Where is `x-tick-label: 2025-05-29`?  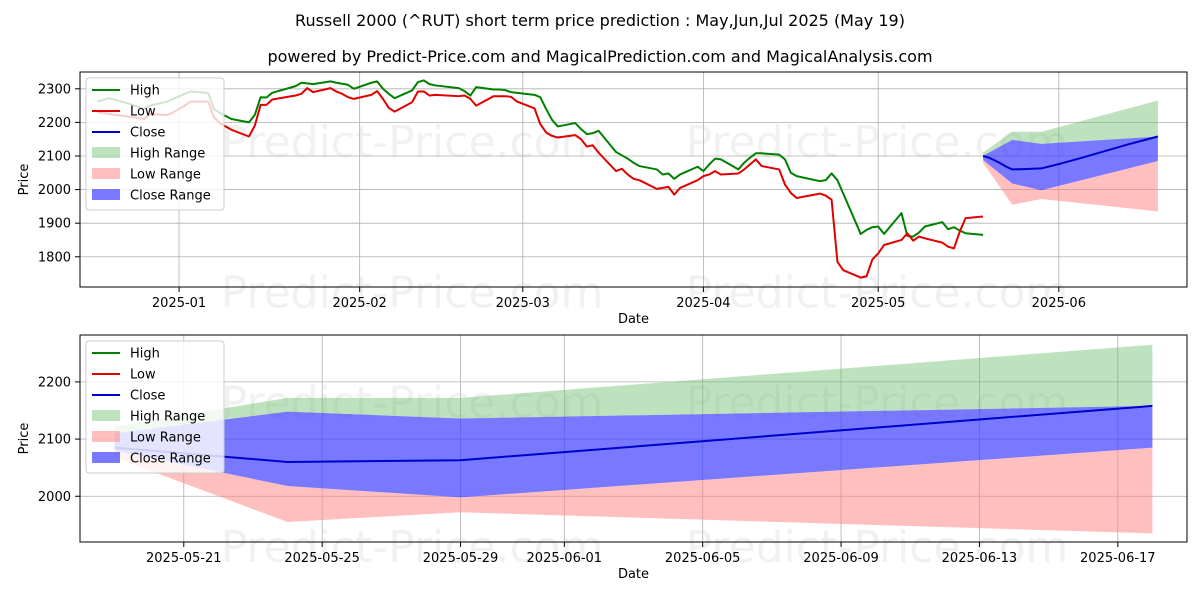
x-tick-label: 2025-05-29 is located at coordinates (461, 558).